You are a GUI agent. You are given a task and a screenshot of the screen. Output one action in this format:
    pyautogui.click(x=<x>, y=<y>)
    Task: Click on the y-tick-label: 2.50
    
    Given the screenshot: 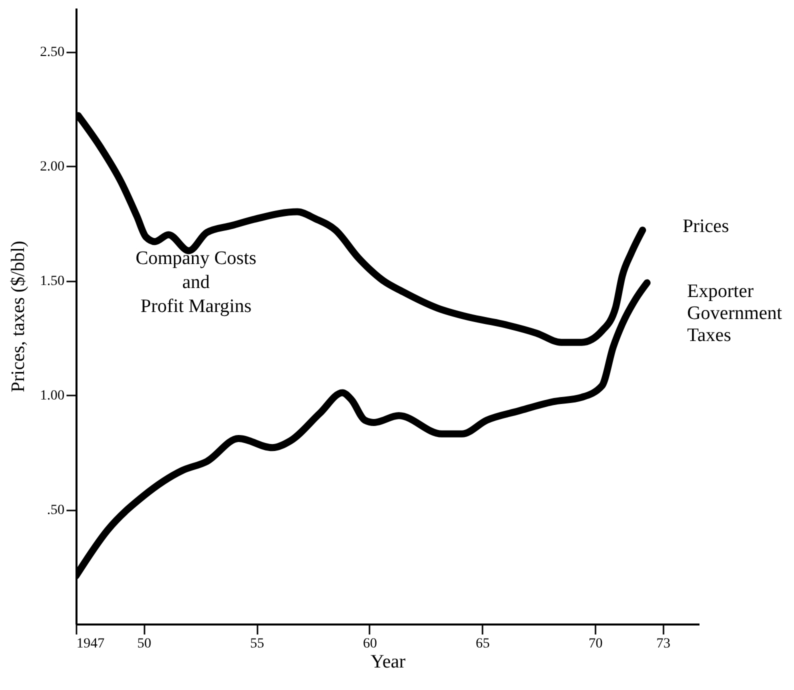 What is the action you would take?
    pyautogui.click(x=52, y=52)
    